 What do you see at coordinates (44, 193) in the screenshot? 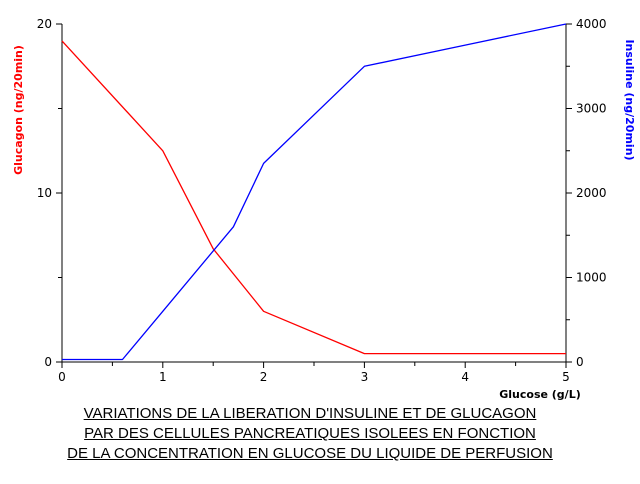
I see `left-y-tick-label: 10` at bounding box center [44, 193].